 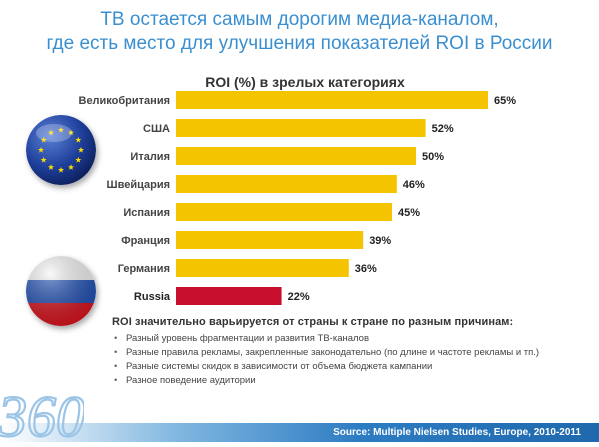 What do you see at coordinates (443, 129) in the screenshot?
I see `value-label: 52%` at bounding box center [443, 129].